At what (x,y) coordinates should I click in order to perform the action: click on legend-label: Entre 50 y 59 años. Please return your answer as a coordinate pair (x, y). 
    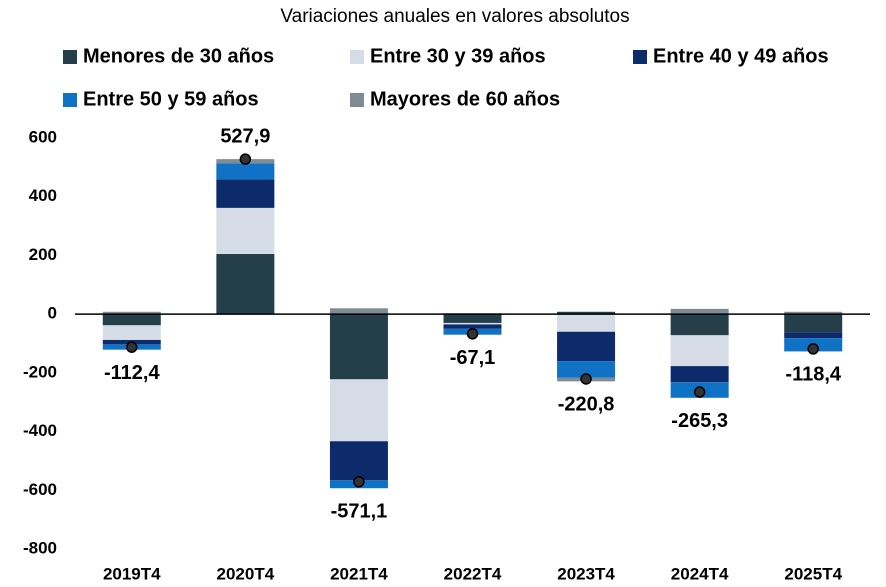
    Looking at the image, I should click on (171, 99).